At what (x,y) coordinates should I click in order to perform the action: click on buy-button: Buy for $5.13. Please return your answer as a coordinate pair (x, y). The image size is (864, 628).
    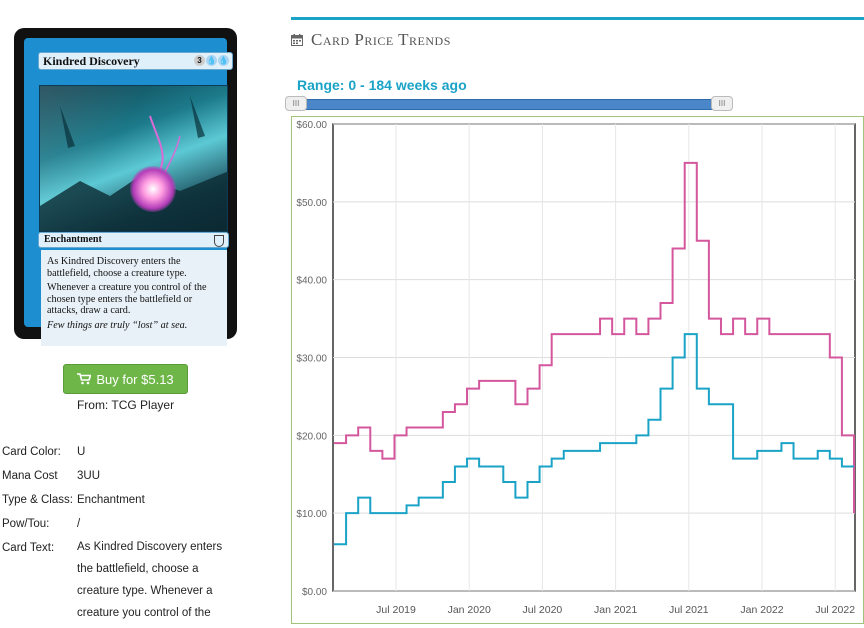
    Looking at the image, I should click on (125, 379).